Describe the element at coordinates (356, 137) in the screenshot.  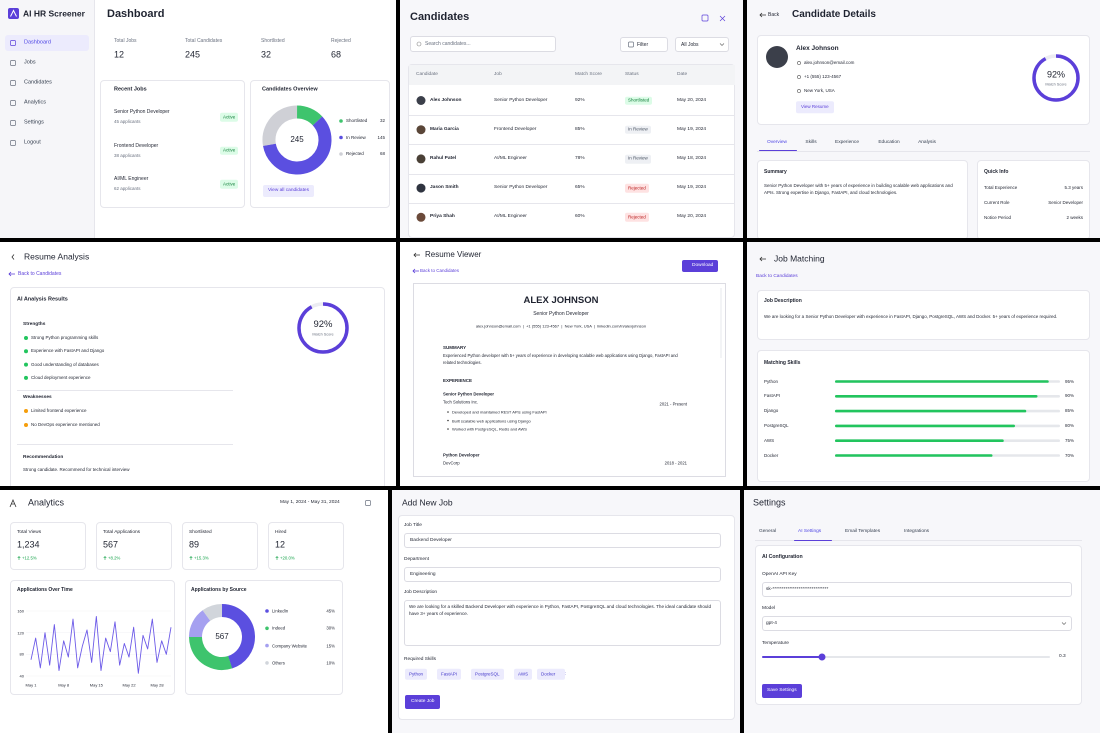
I see `legend-label: In Review` at that location.